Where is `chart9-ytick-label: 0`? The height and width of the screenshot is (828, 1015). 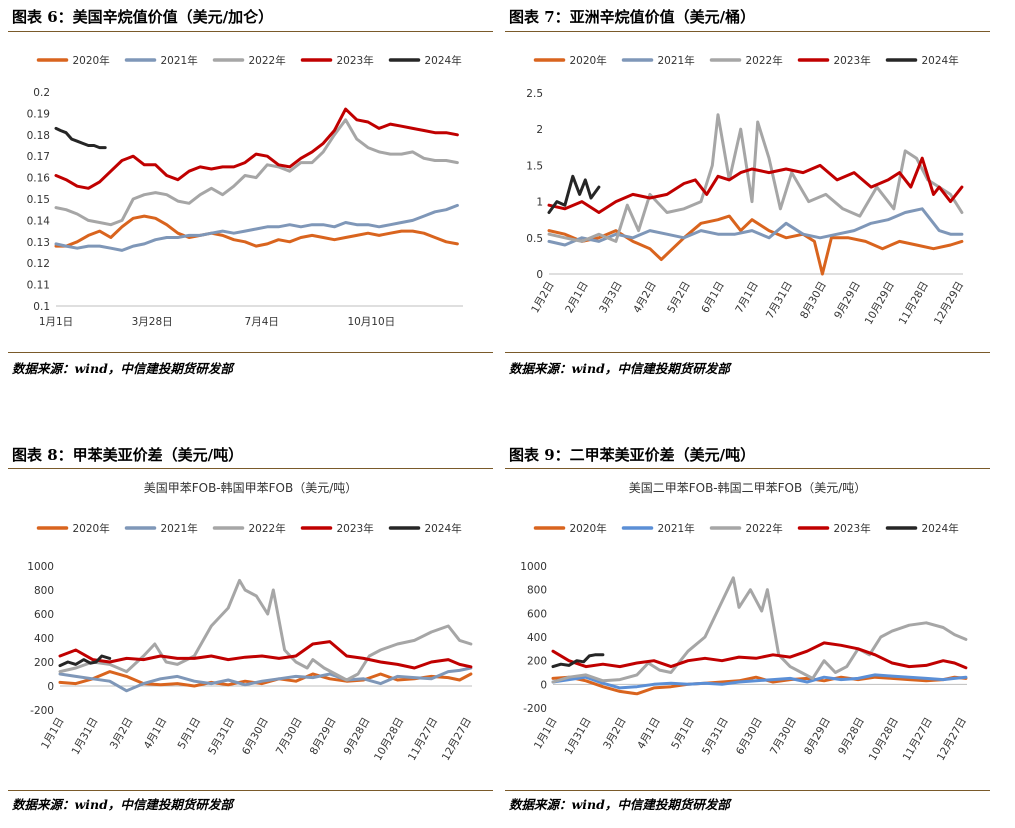 chart9-ytick-label: 0 is located at coordinates (543, 685).